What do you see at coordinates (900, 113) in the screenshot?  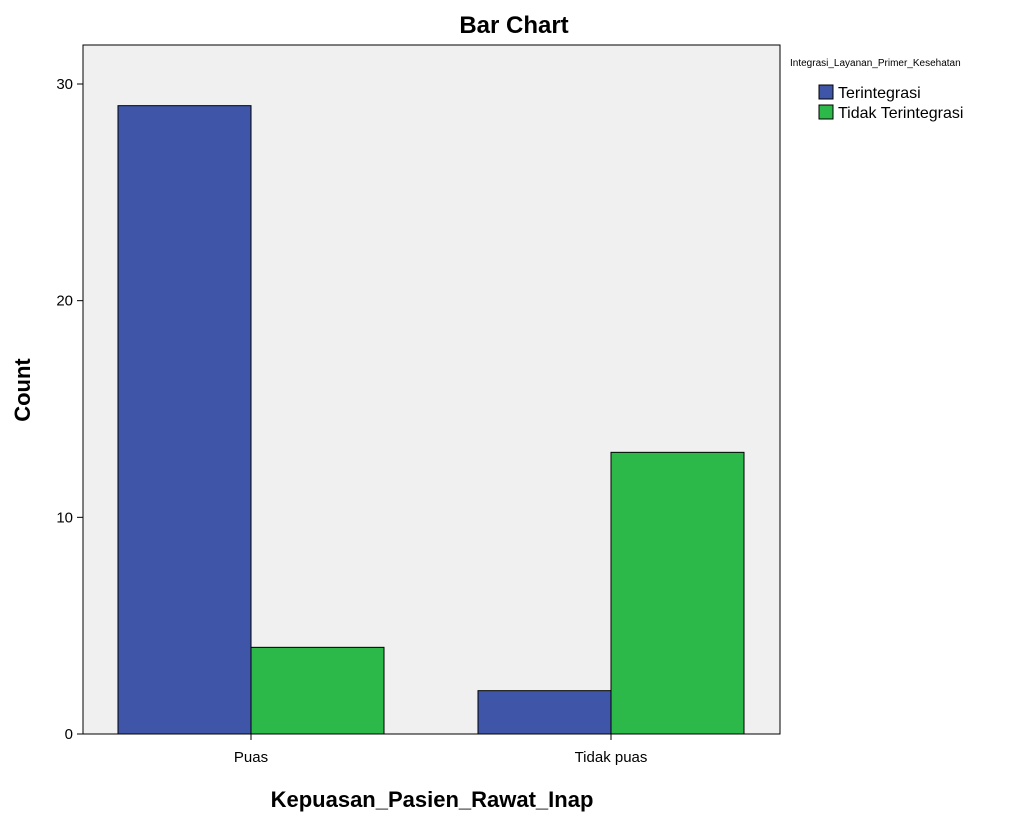 I see `legend-label: Tidak Terintegrasi` at bounding box center [900, 113].